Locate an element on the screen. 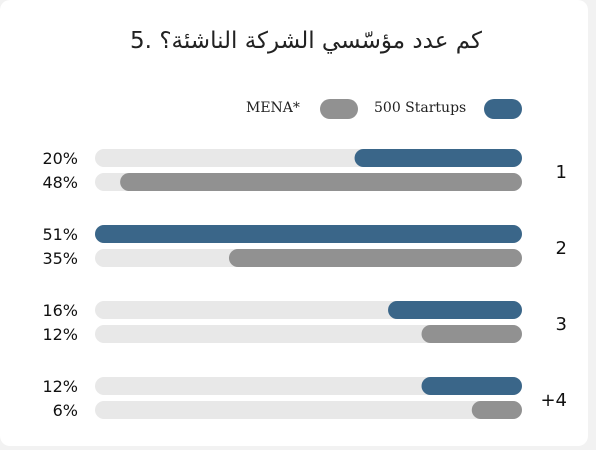 The height and width of the screenshot is (450, 596). legend-label-500-startups: 500 Startups is located at coordinates (420, 108).